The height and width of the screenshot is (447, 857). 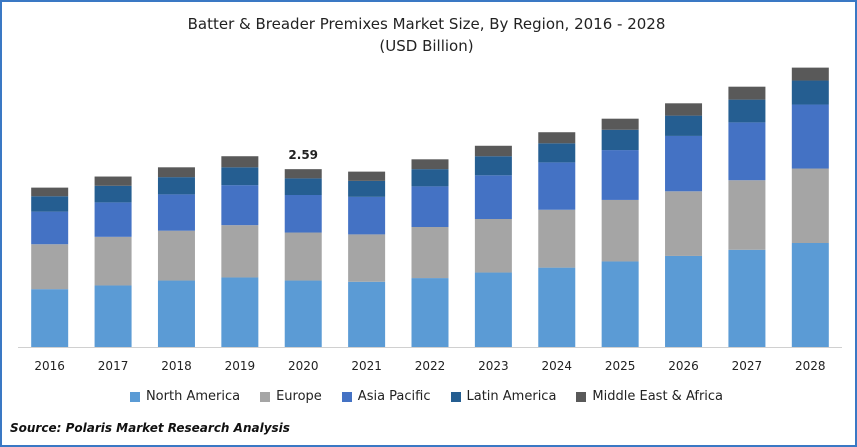 I want to click on bar-segment-middle-east-africa-2018, so click(x=176, y=172).